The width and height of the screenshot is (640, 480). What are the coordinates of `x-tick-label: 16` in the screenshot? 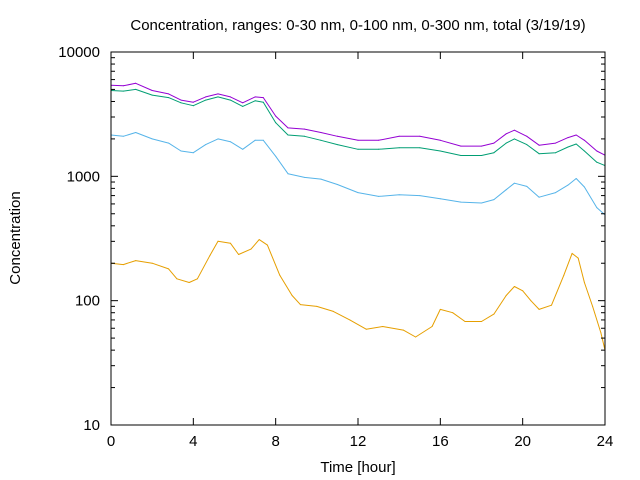 It's located at (440, 441).